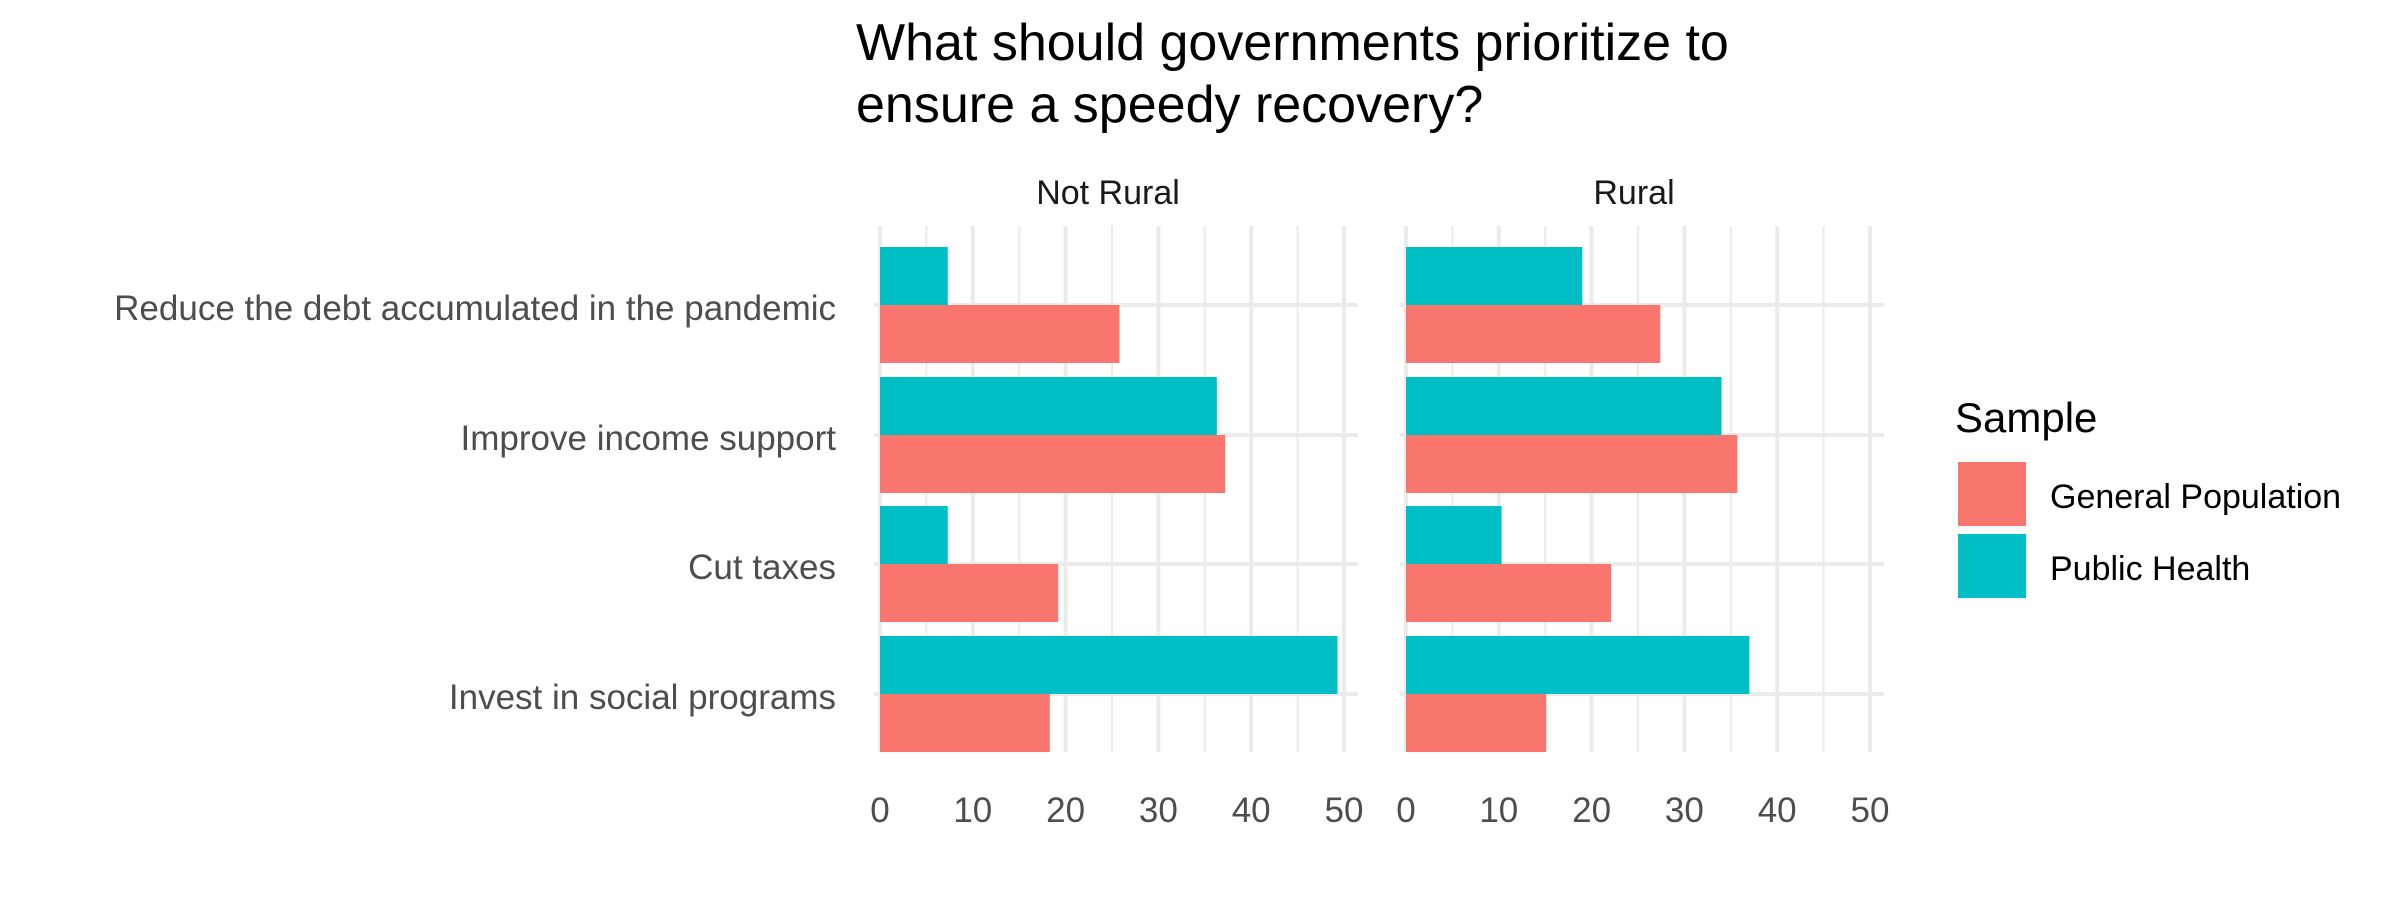 This screenshot has width=2400, height=900. What do you see at coordinates (2026, 417) in the screenshot?
I see `legend-title: Sample` at bounding box center [2026, 417].